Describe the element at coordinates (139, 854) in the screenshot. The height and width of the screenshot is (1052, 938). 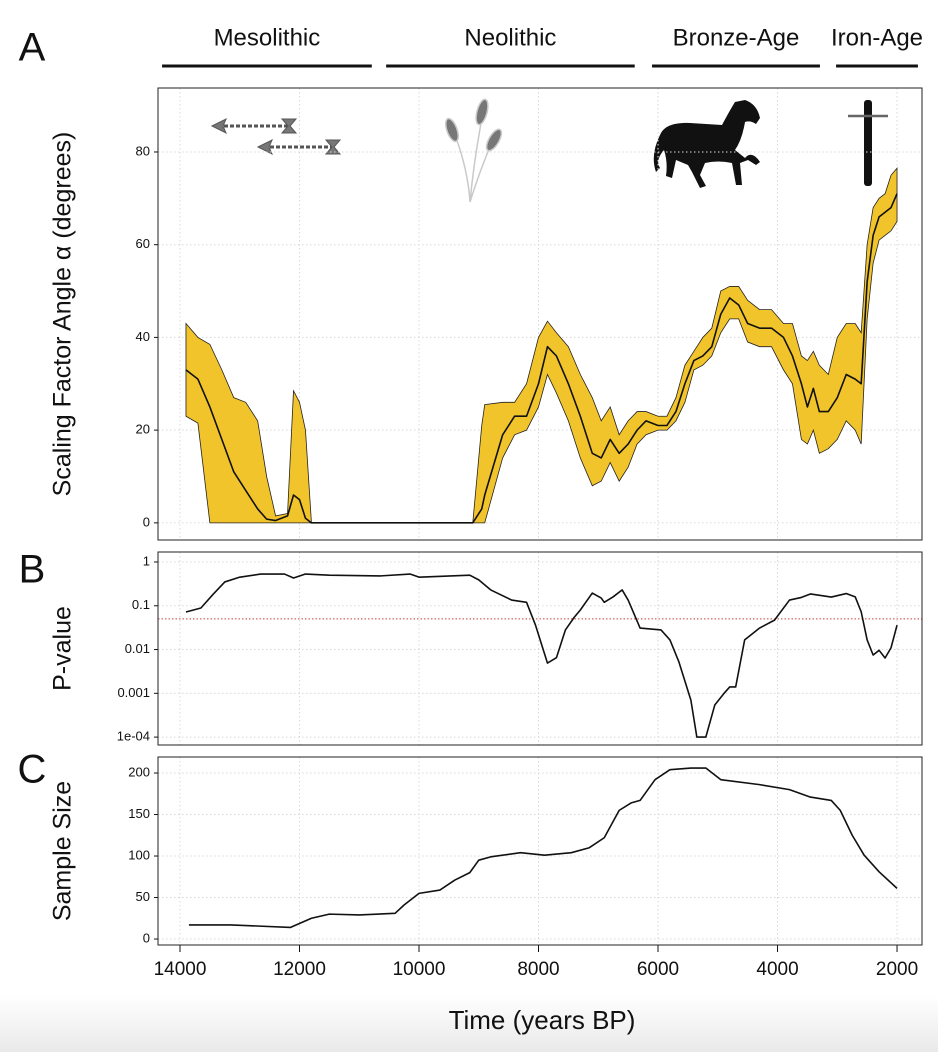
I see `y-tick-label: 100` at that location.